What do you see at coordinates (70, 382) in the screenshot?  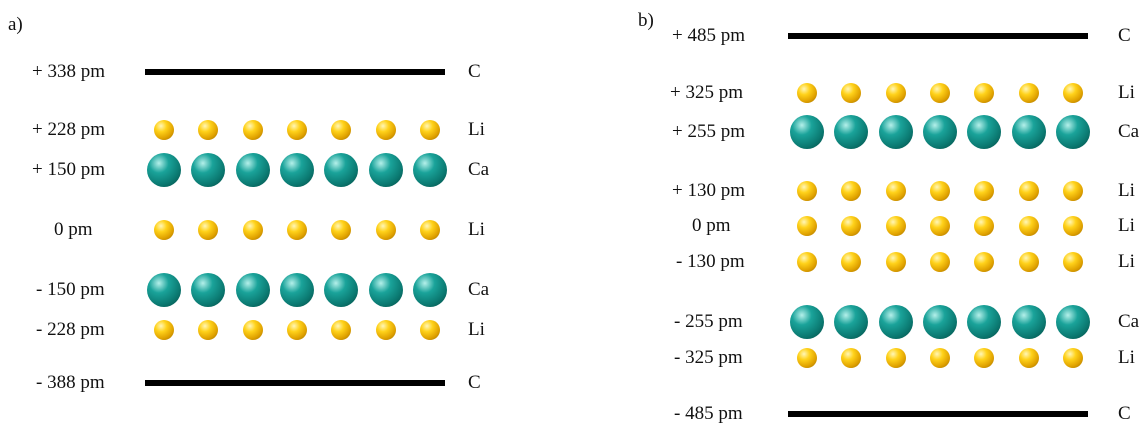 I see `position-label: - 388 pm` at bounding box center [70, 382].